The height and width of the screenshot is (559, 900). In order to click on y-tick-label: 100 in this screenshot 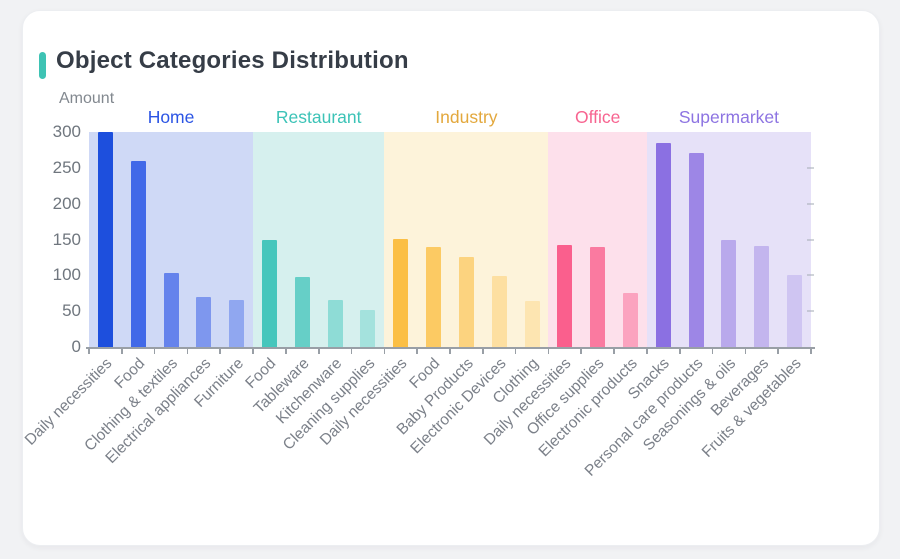, I will do `click(66, 275)`.